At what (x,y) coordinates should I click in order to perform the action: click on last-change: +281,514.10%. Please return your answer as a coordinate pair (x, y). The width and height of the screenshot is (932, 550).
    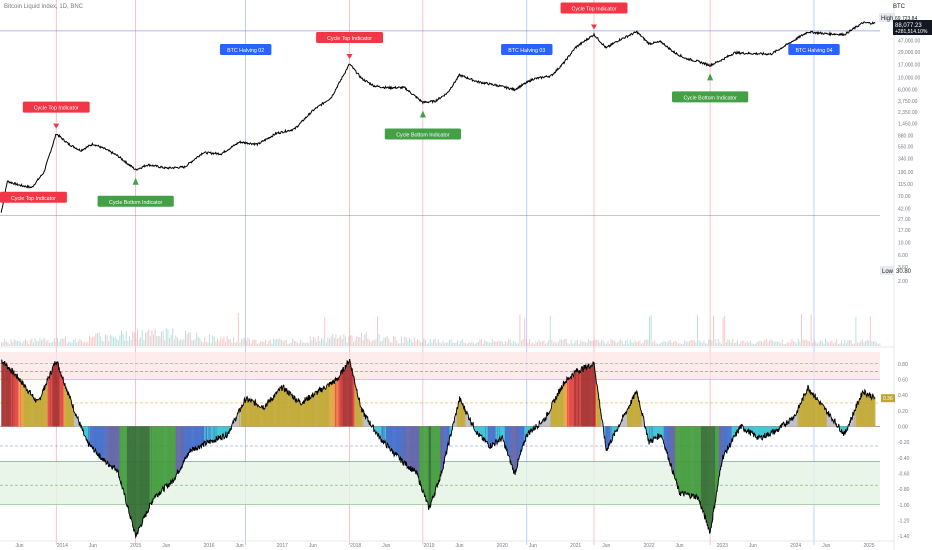
    Looking at the image, I should click on (911, 32).